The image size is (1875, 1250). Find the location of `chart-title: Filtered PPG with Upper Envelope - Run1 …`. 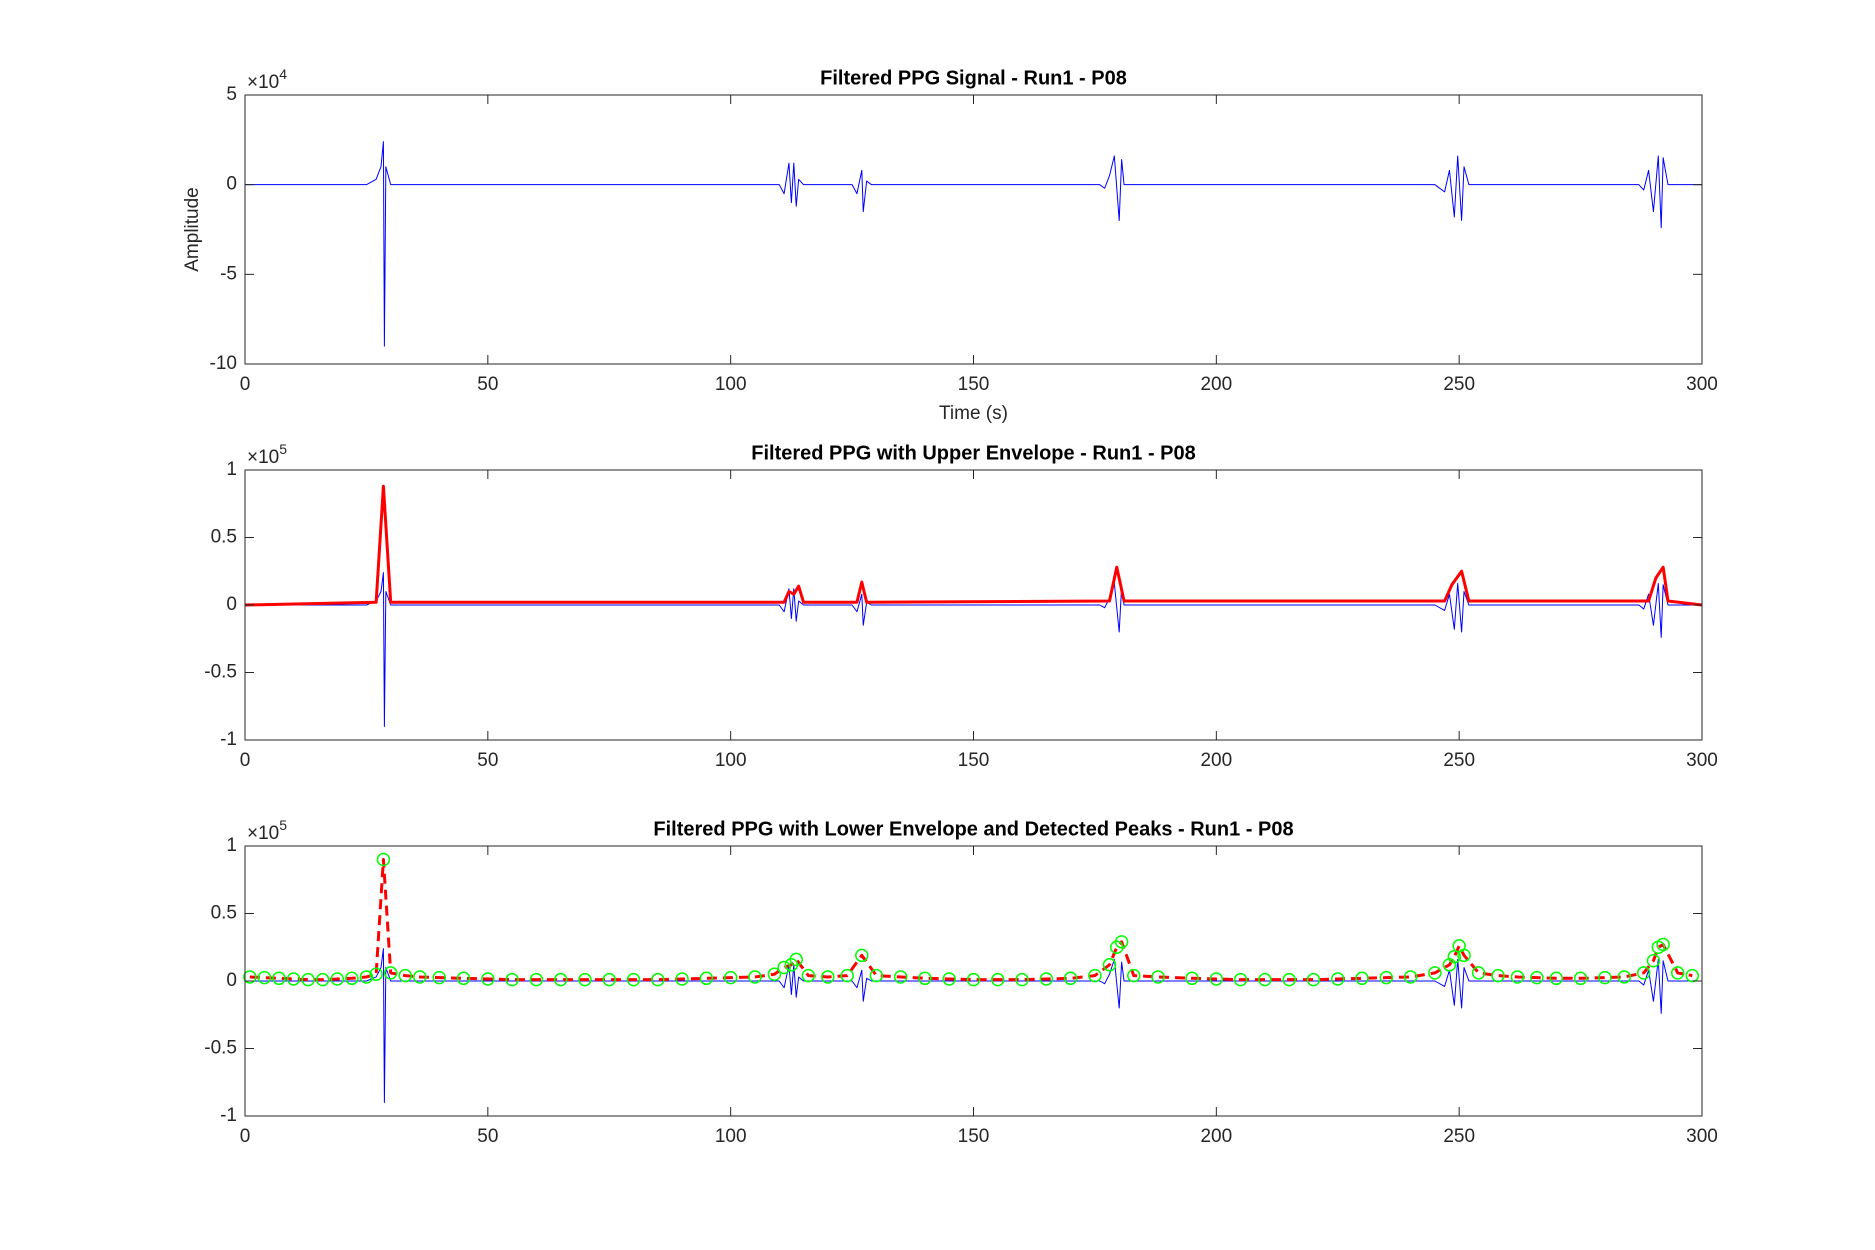

chart-title: Filtered PPG with Upper Envelope - Run1 … is located at coordinates (973, 453).